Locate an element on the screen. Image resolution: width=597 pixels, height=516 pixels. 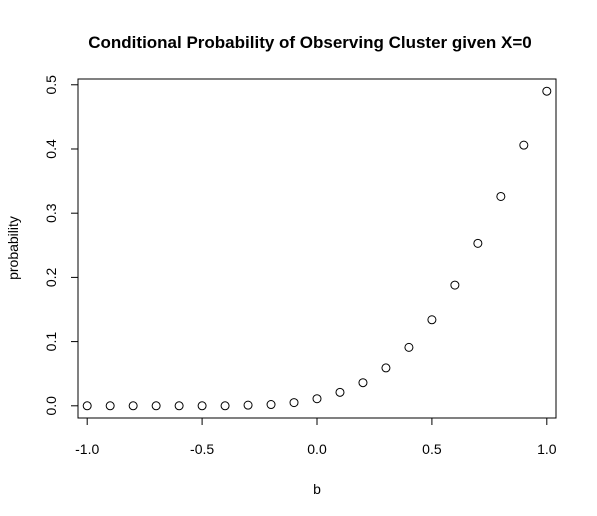
y-axis-label: probability is located at coordinates (13, 248).